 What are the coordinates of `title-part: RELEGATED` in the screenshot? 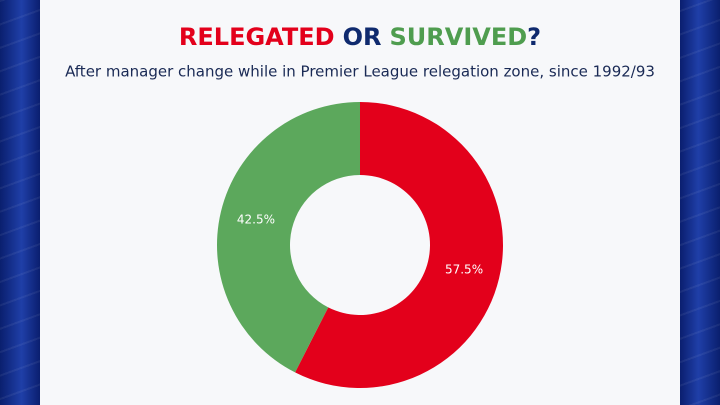 It's located at (257, 37).